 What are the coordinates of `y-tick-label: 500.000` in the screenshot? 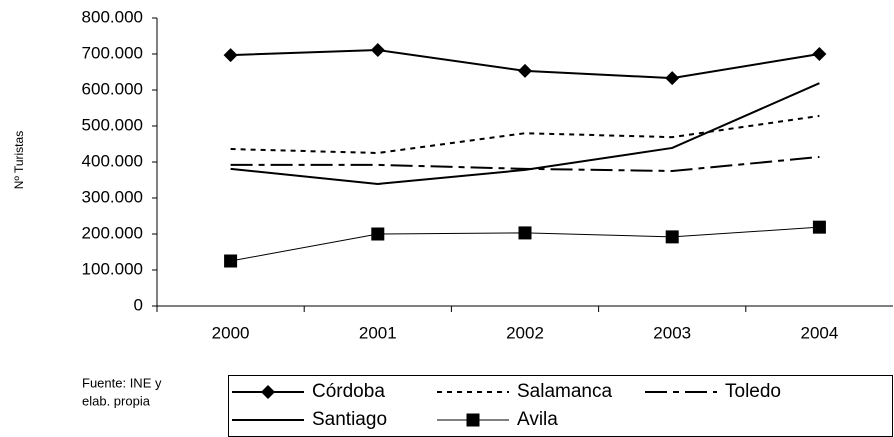 It's located at (112, 124).